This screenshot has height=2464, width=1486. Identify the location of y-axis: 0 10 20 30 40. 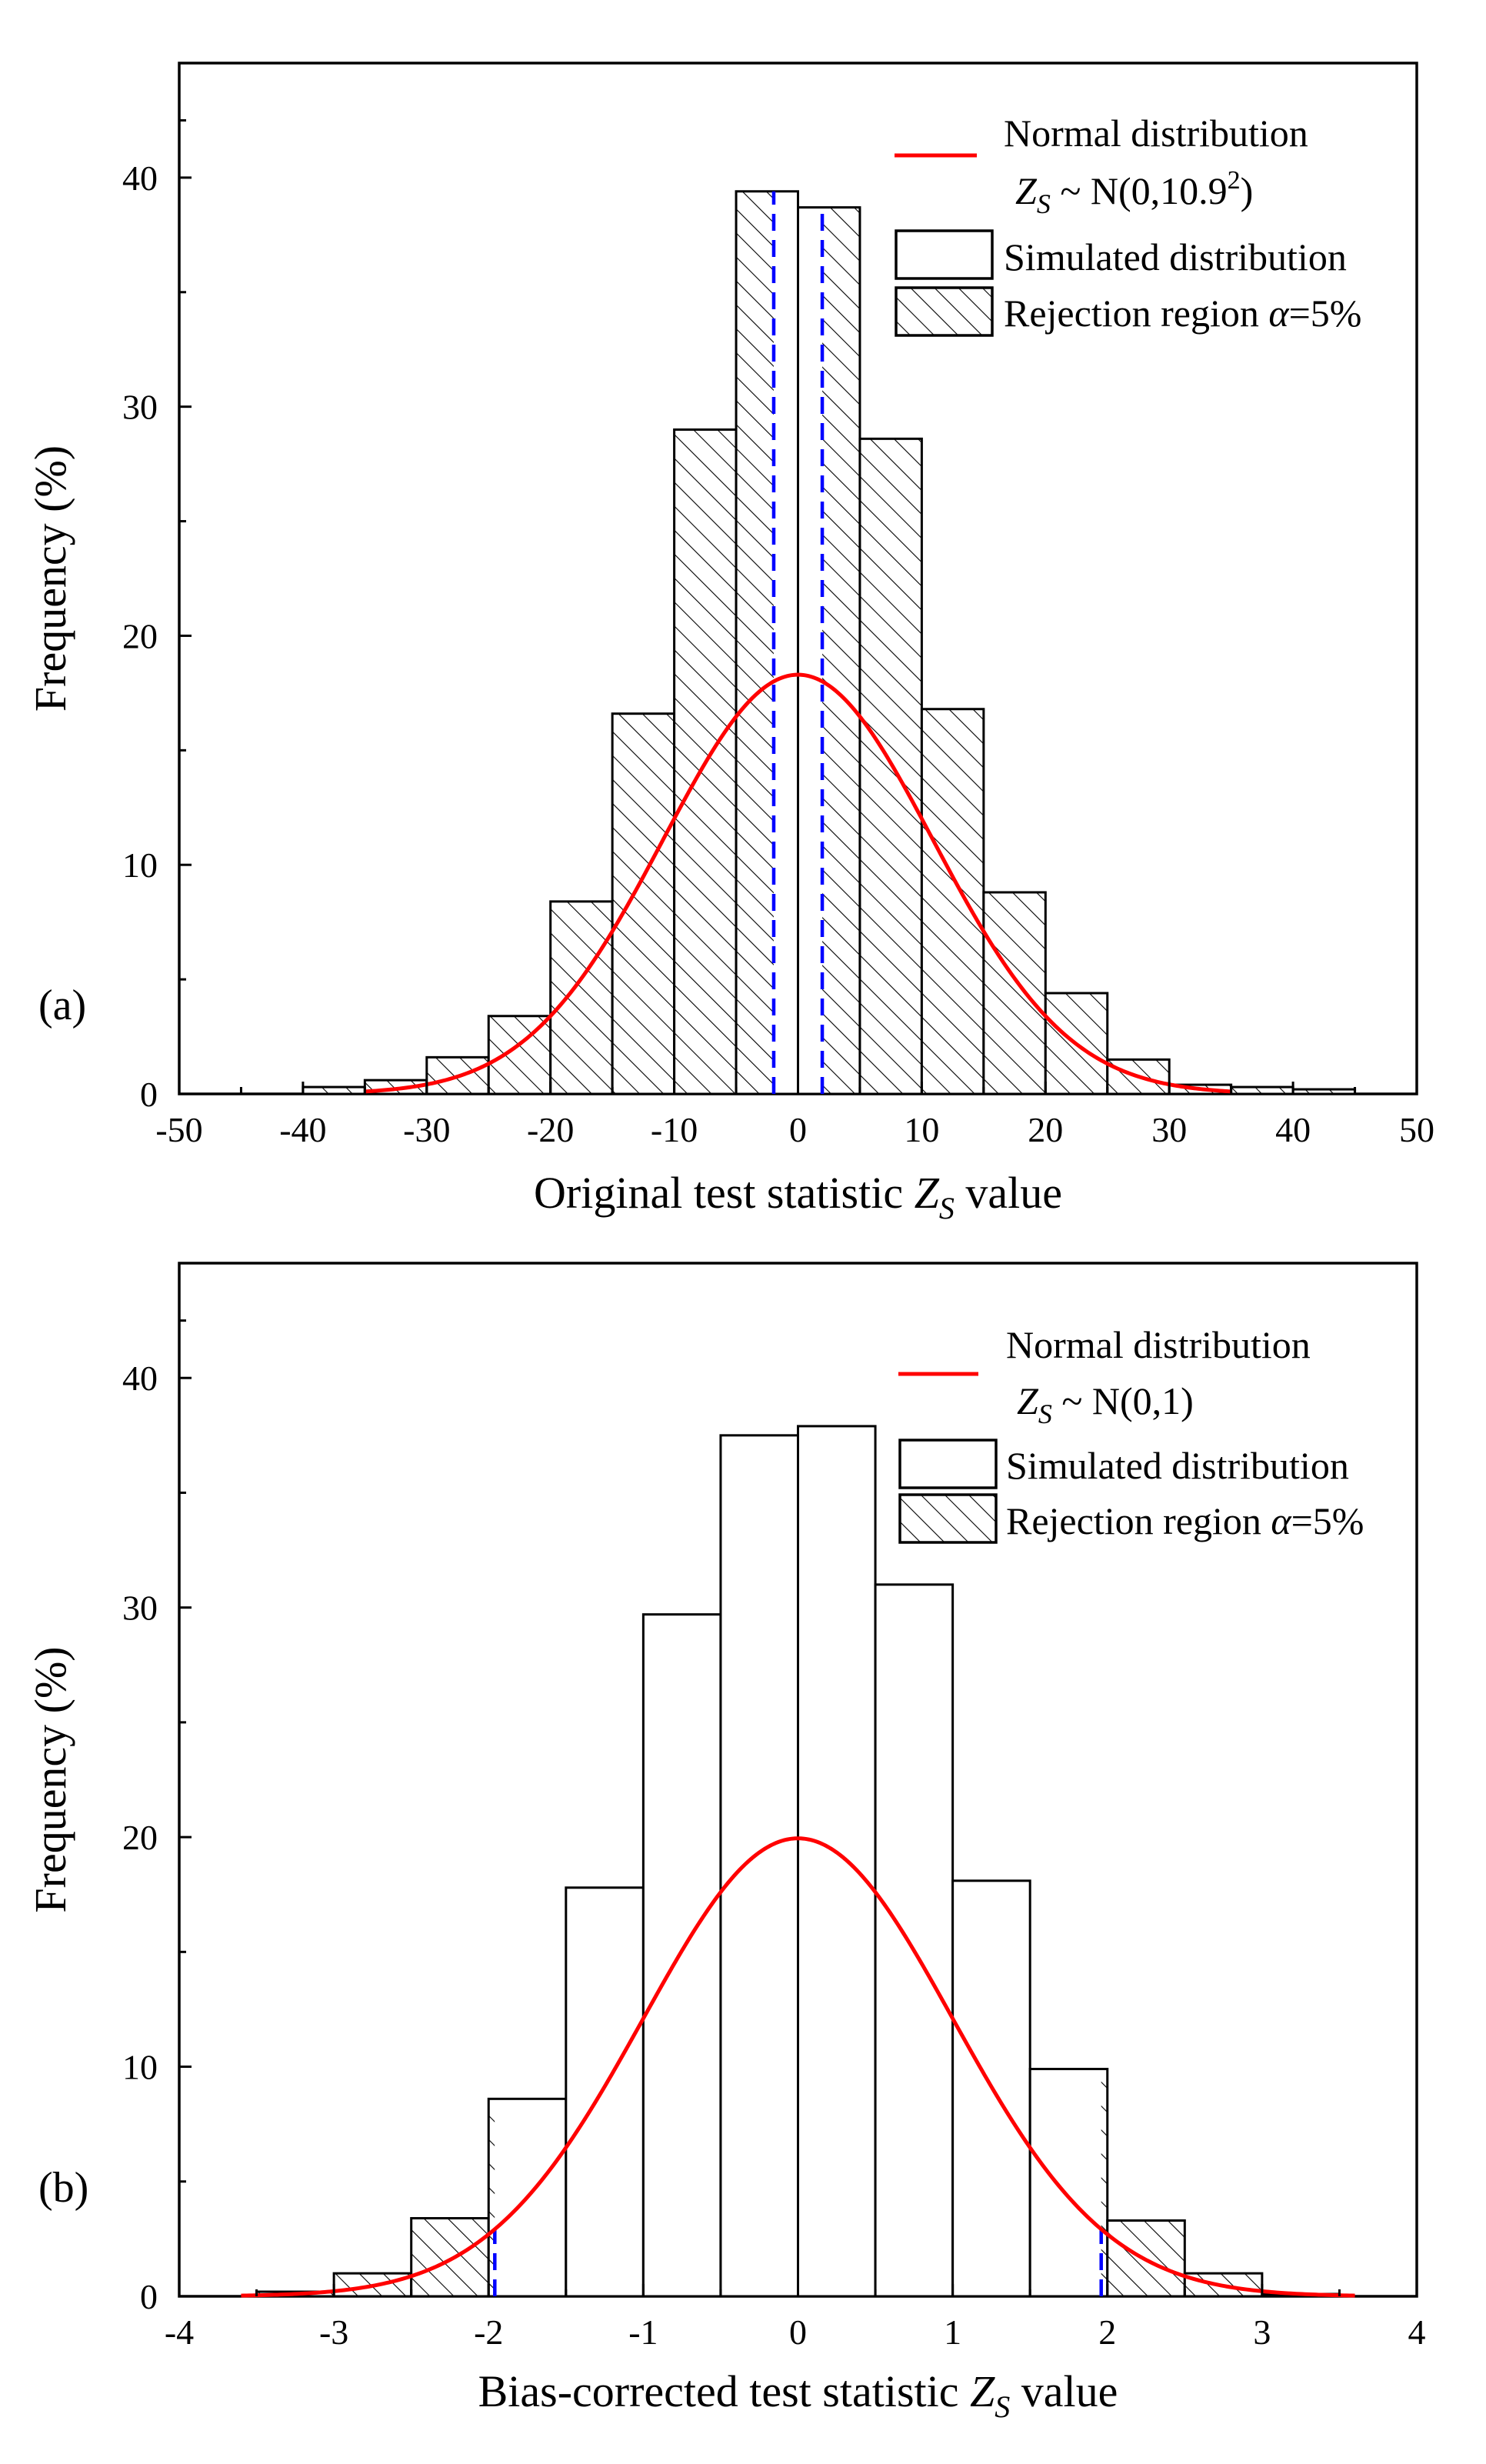
(157, 616).